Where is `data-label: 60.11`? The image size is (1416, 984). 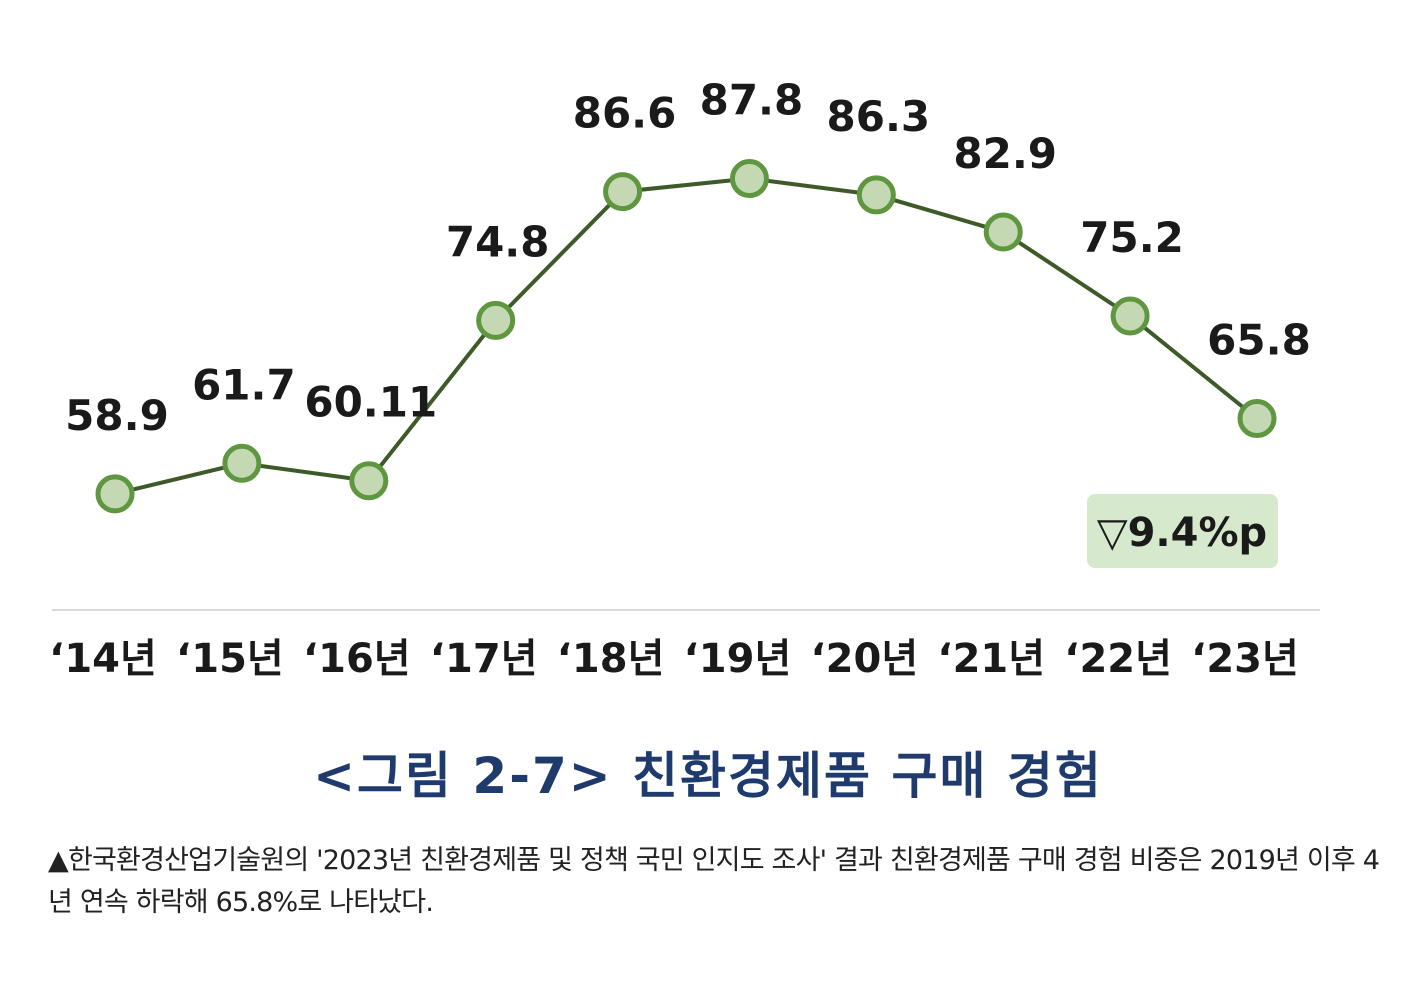
data-label: 60.11 is located at coordinates (370, 402).